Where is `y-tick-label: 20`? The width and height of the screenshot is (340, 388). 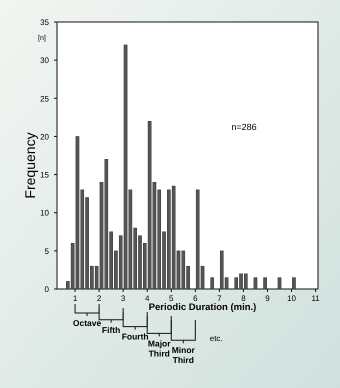
y-tick-label: 20 is located at coordinates (45, 137).